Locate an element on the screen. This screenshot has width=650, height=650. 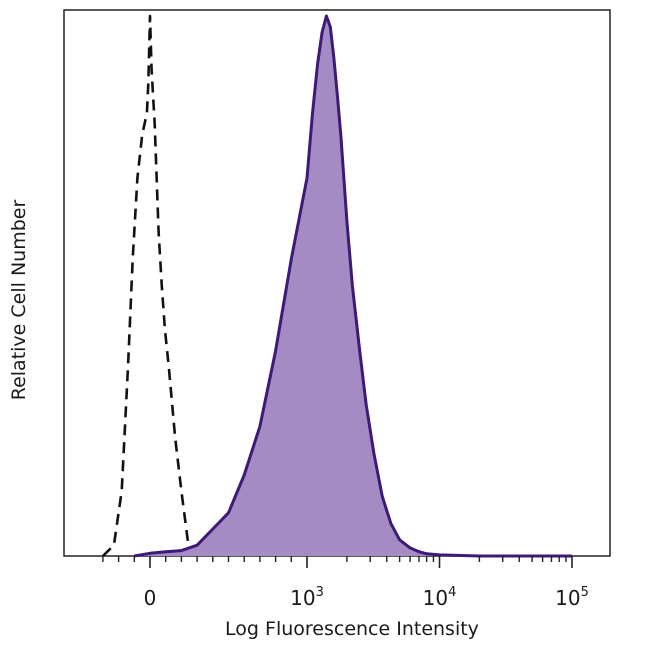
x-axis-label: Log Fluorescence Intensity is located at coordinates (352, 629).